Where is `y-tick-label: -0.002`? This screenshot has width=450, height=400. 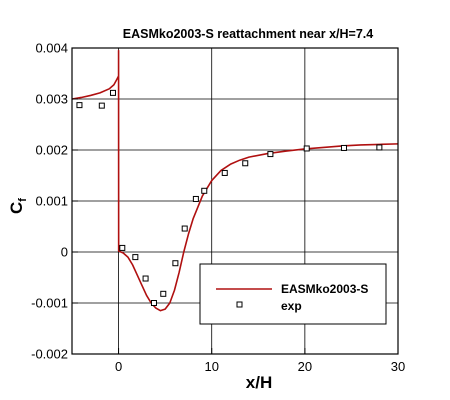 y-tick-label: -0.002 is located at coordinates (49, 354).